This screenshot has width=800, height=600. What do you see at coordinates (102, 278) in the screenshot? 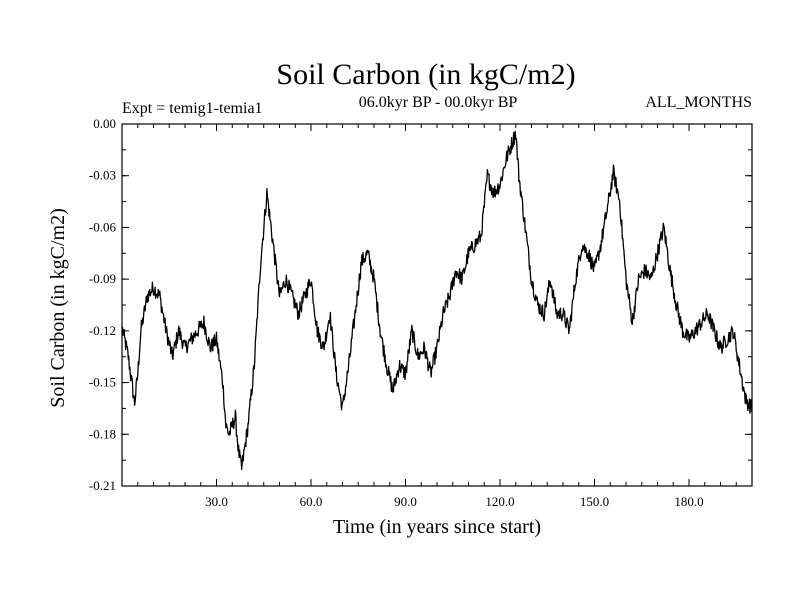
I see `y-tick-label: -0.09` at bounding box center [102, 278].